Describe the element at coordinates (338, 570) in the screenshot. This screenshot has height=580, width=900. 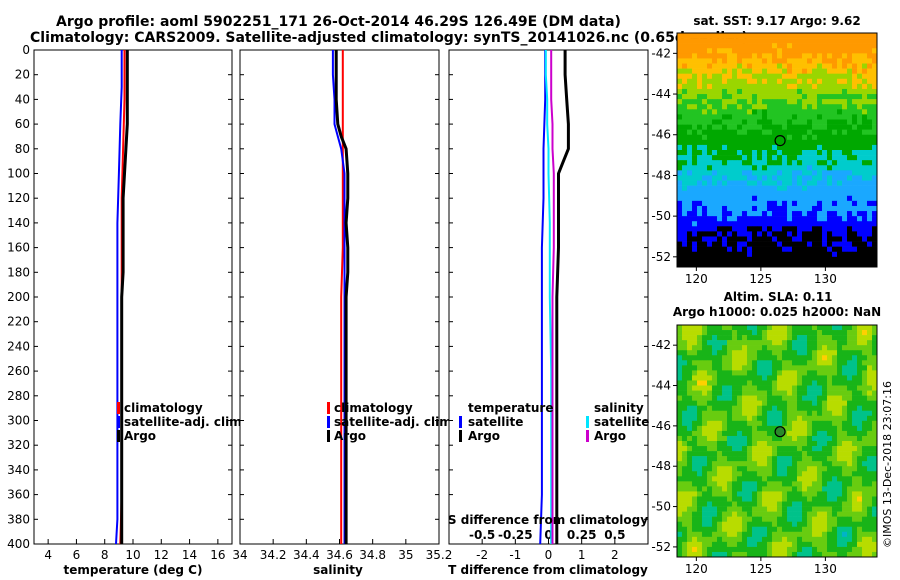
I see `salinity-x-label: salinity` at that location.